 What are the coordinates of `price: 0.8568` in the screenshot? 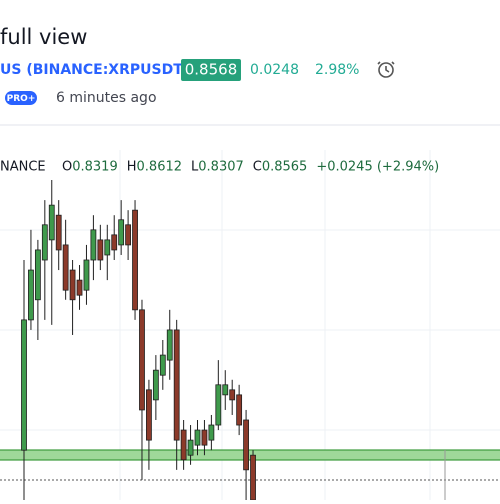 It's located at (211, 70).